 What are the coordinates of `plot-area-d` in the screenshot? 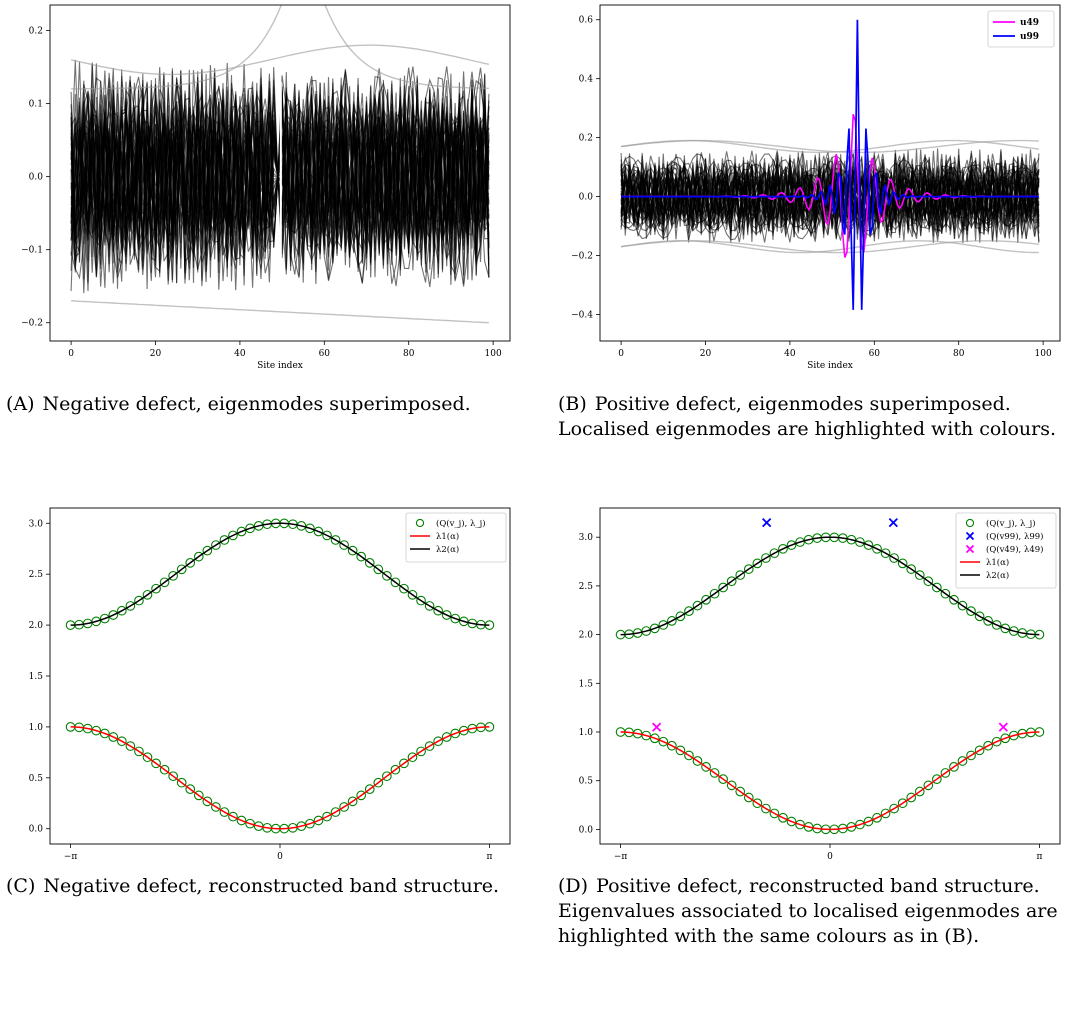 It's located at (830, 683).